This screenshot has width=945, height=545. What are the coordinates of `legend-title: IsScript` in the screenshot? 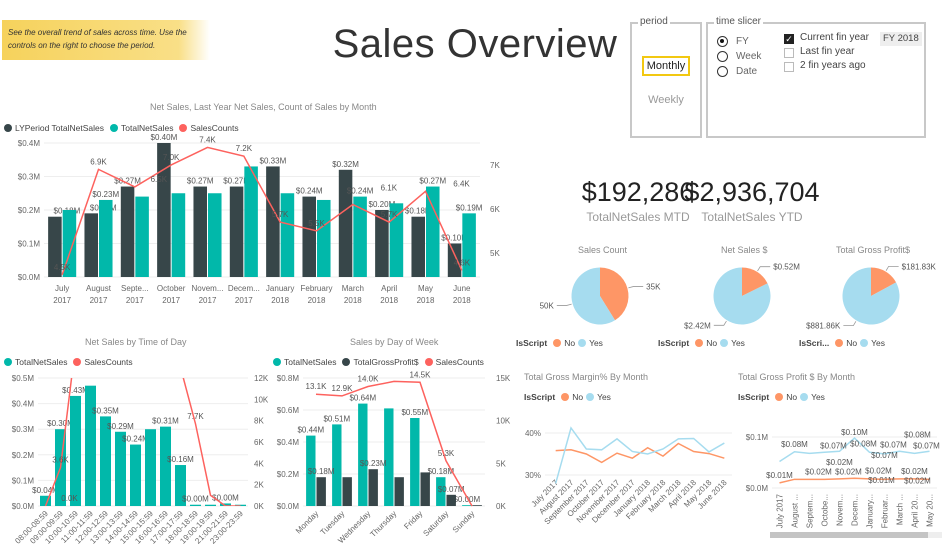 It's located at (532, 343).